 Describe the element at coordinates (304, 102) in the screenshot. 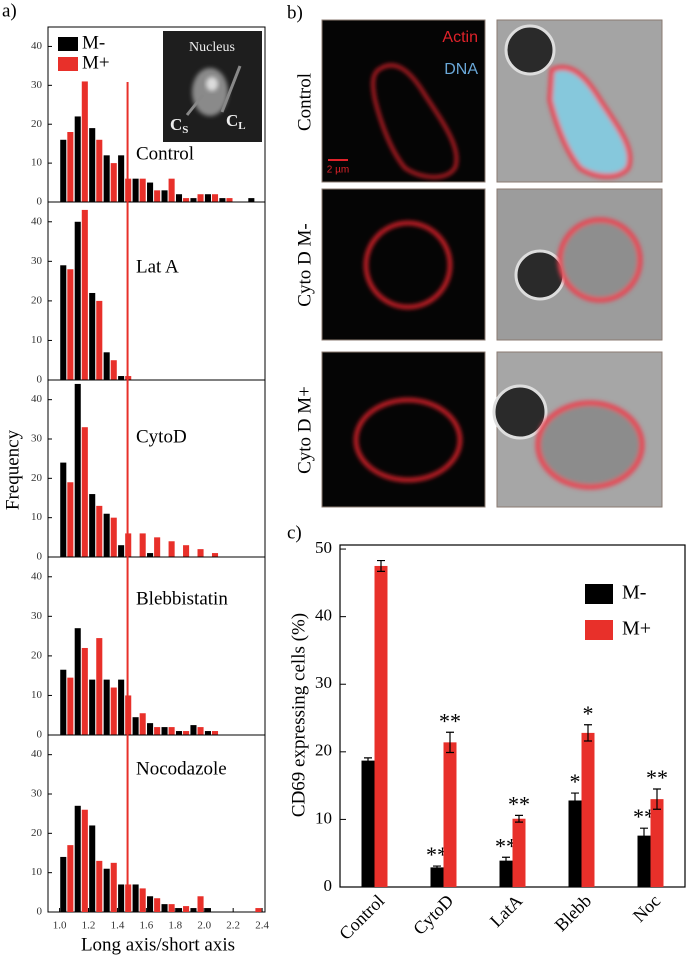

I see `row-label: Control` at that location.